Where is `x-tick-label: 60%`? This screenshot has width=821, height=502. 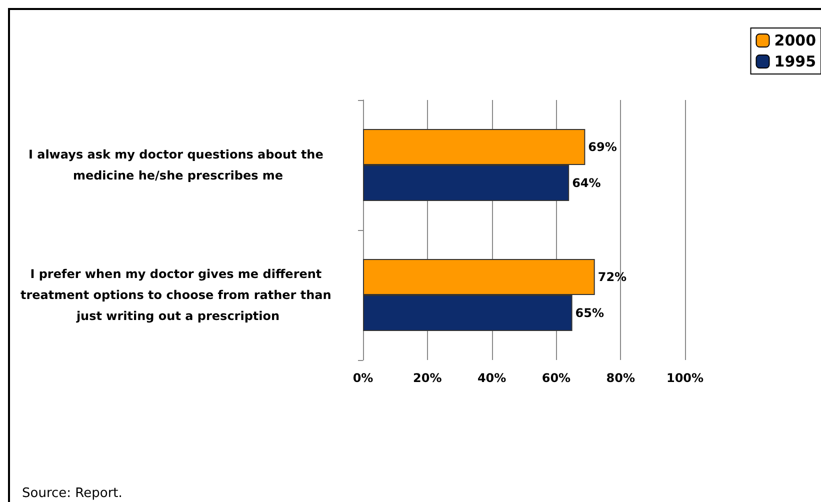 x-tick-label: 60% is located at coordinates (556, 378).